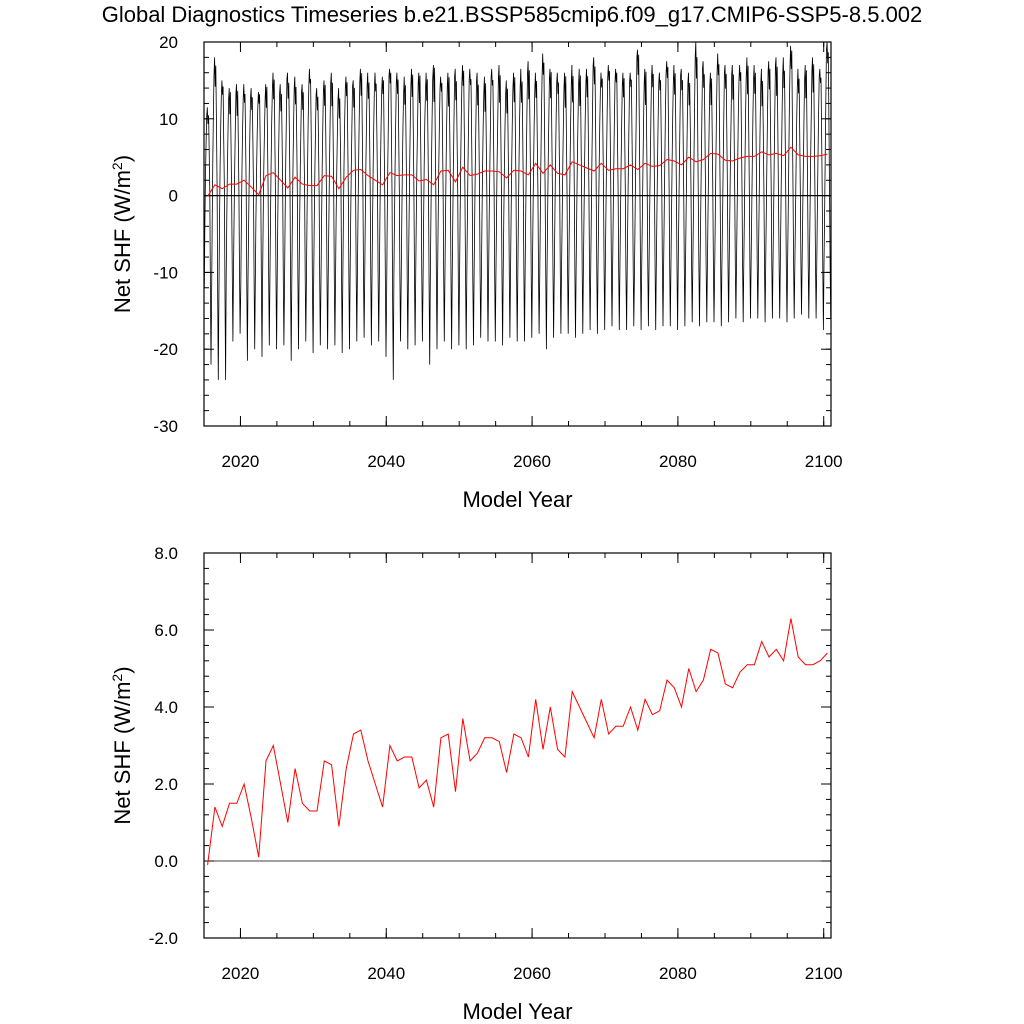  Describe the element at coordinates (166, 630) in the screenshot. I see `y-tick-label: 6.0` at that location.